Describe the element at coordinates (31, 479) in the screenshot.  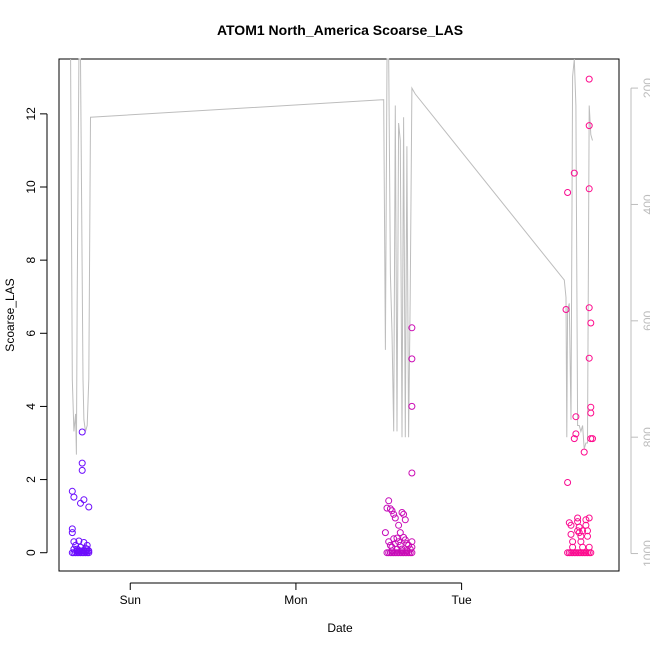
I see `y-tick-label: 2` at that location.